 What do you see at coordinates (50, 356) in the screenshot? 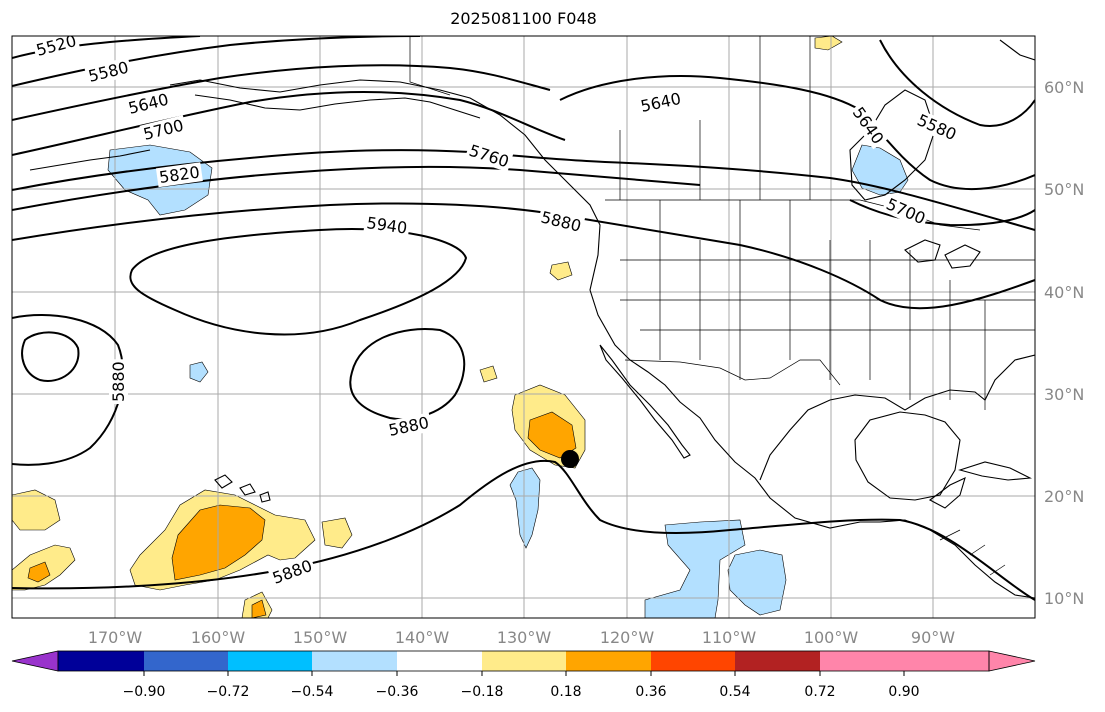
I see `contour-5880-west-closed` at bounding box center [50, 356].